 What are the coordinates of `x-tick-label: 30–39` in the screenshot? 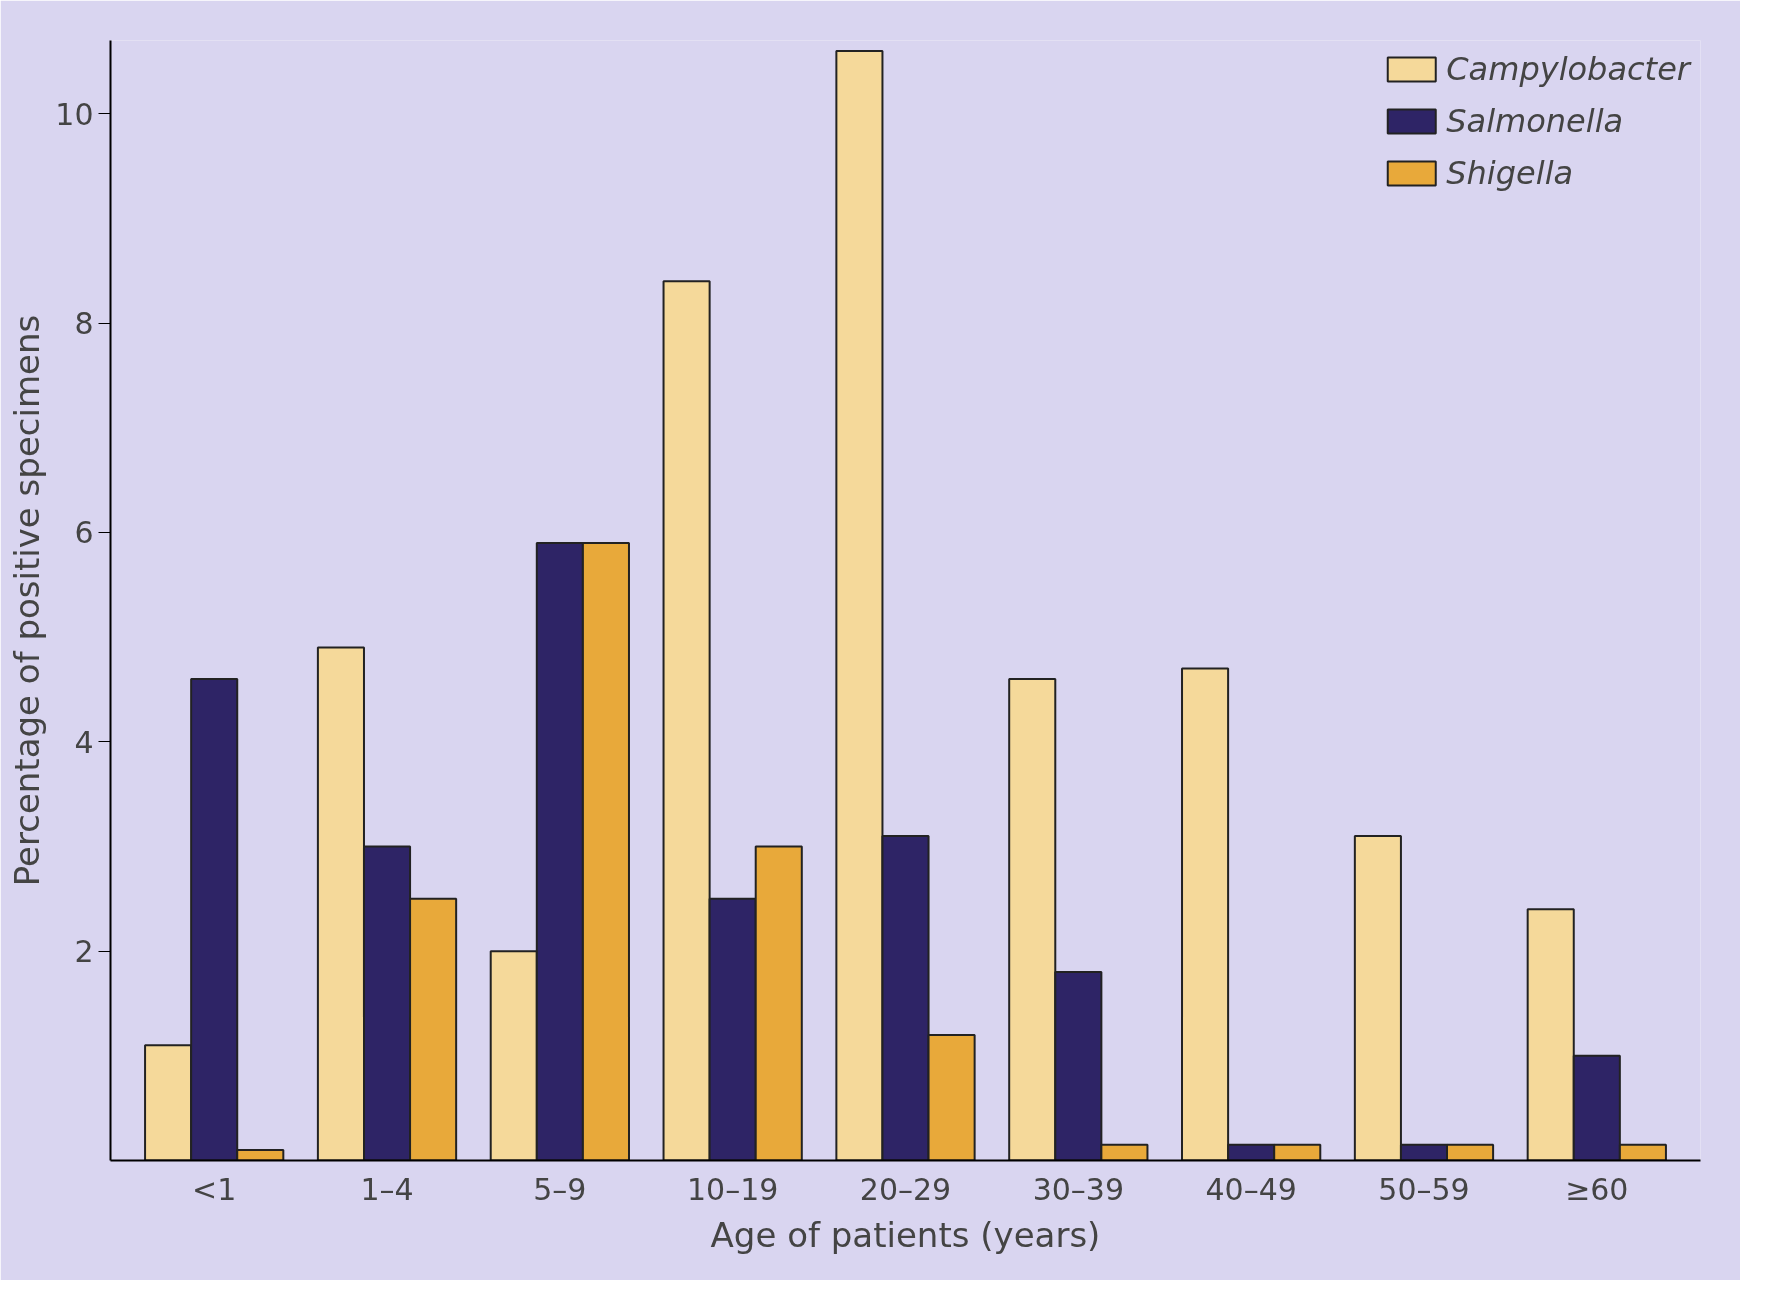 It's located at (1078, 1189).